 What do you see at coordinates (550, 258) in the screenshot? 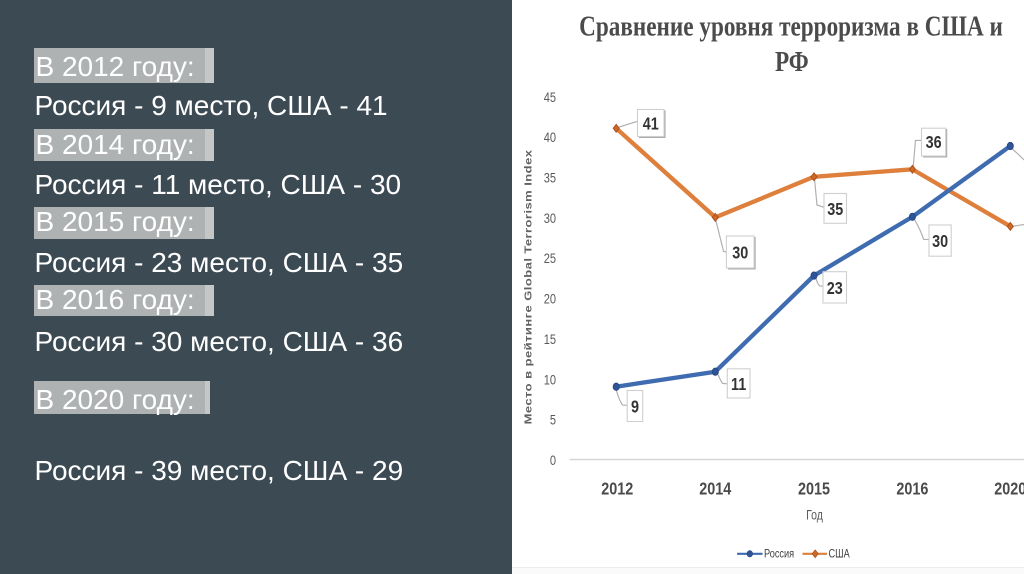
I see `svg-text: 25` at bounding box center [550, 258].